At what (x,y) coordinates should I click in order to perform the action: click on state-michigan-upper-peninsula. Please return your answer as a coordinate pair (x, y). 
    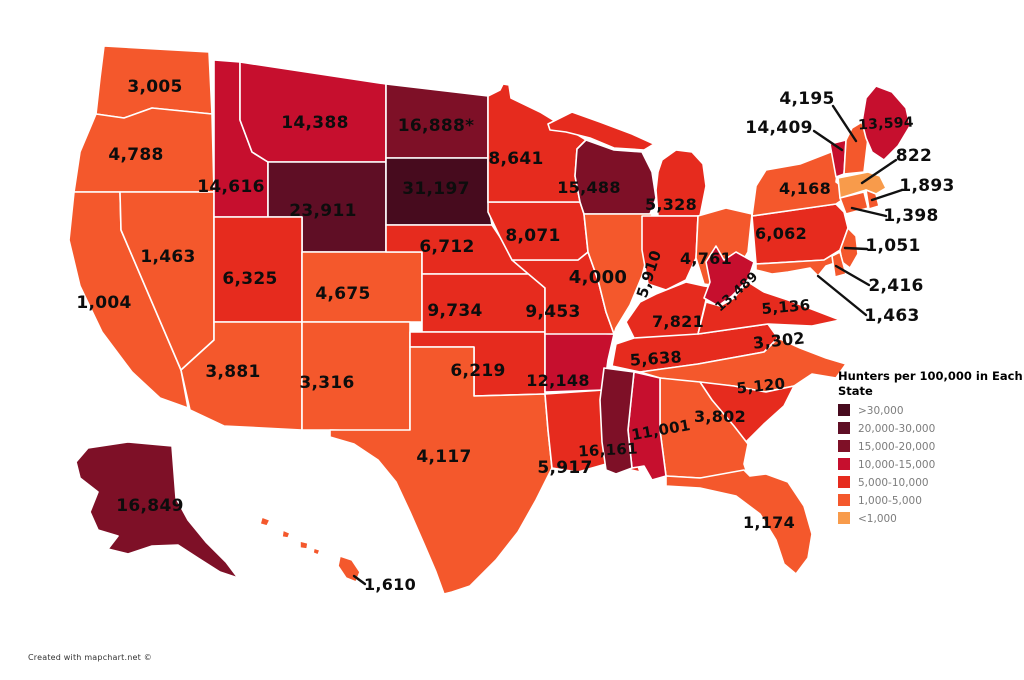
    Looking at the image, I should click on (601, 131).